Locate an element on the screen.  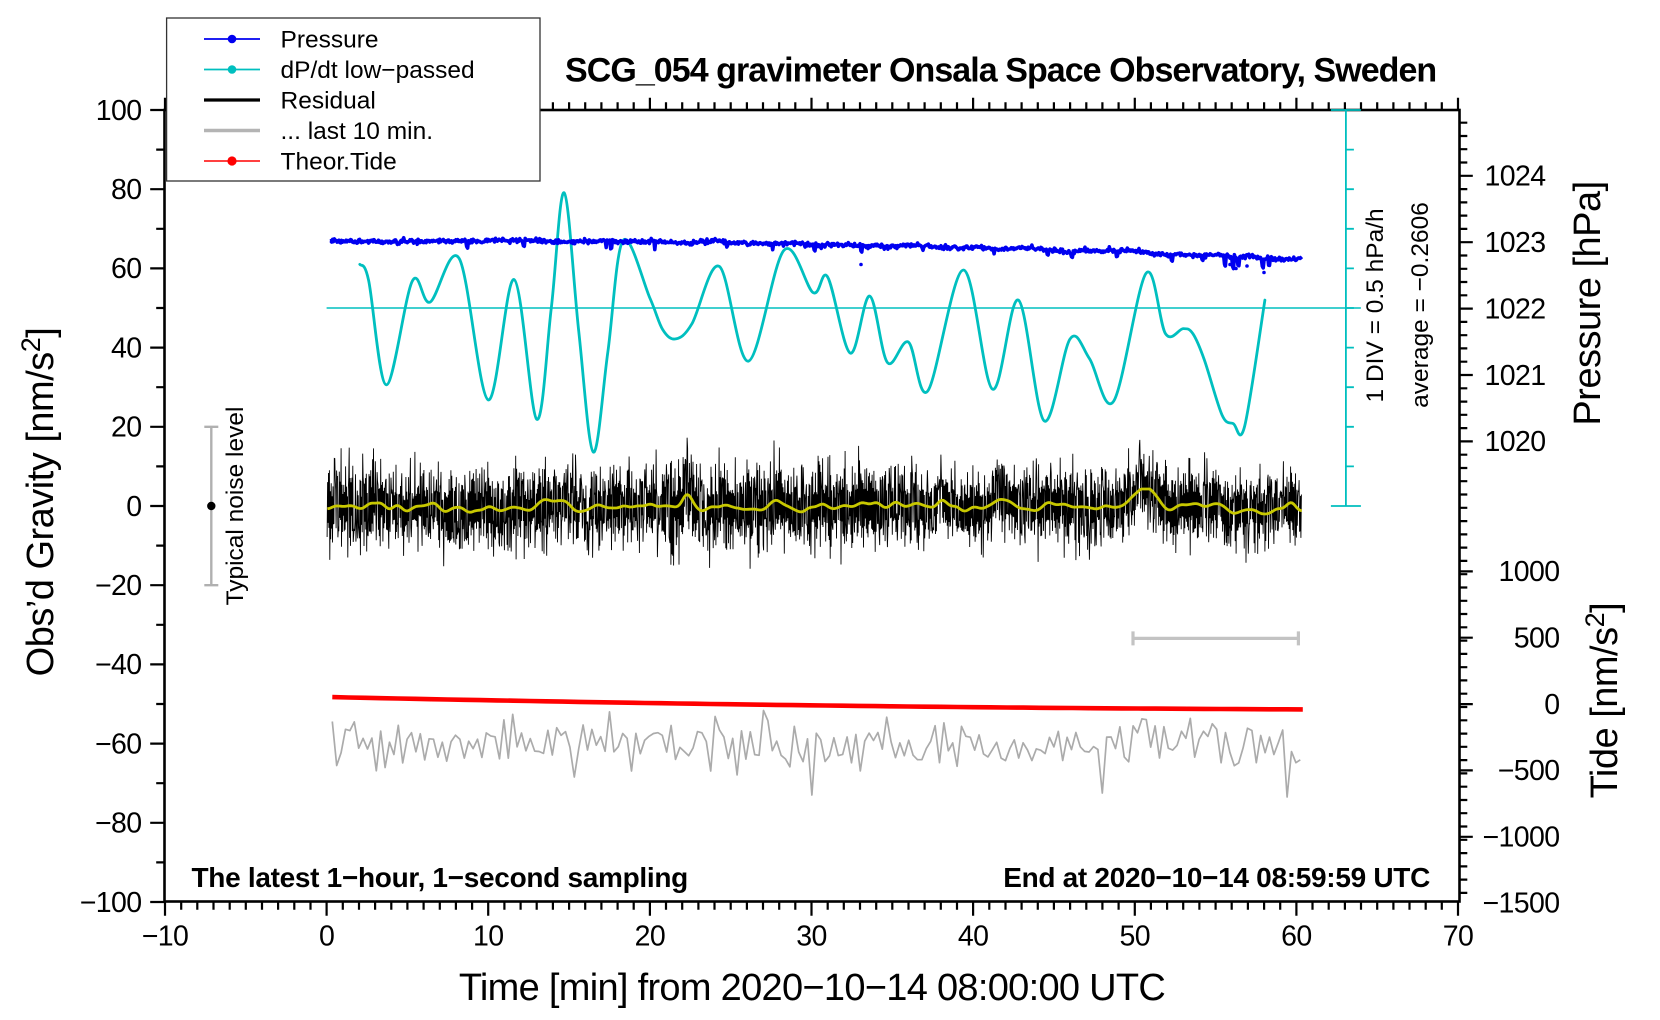
svg-text: Obs’d Gravity [nm/s2] is located at coordinates (39, 502).